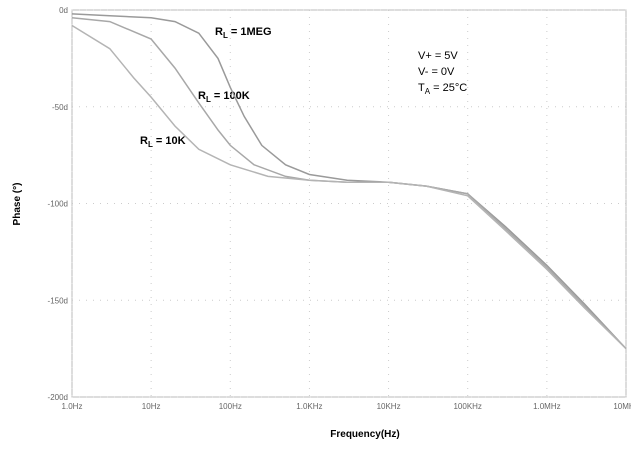 The height and width of the screenshot is (449, 631). Describe the element at coordinates (151, 406) in the screenshot. I see `x-tick-label: 10Hz` at that location.